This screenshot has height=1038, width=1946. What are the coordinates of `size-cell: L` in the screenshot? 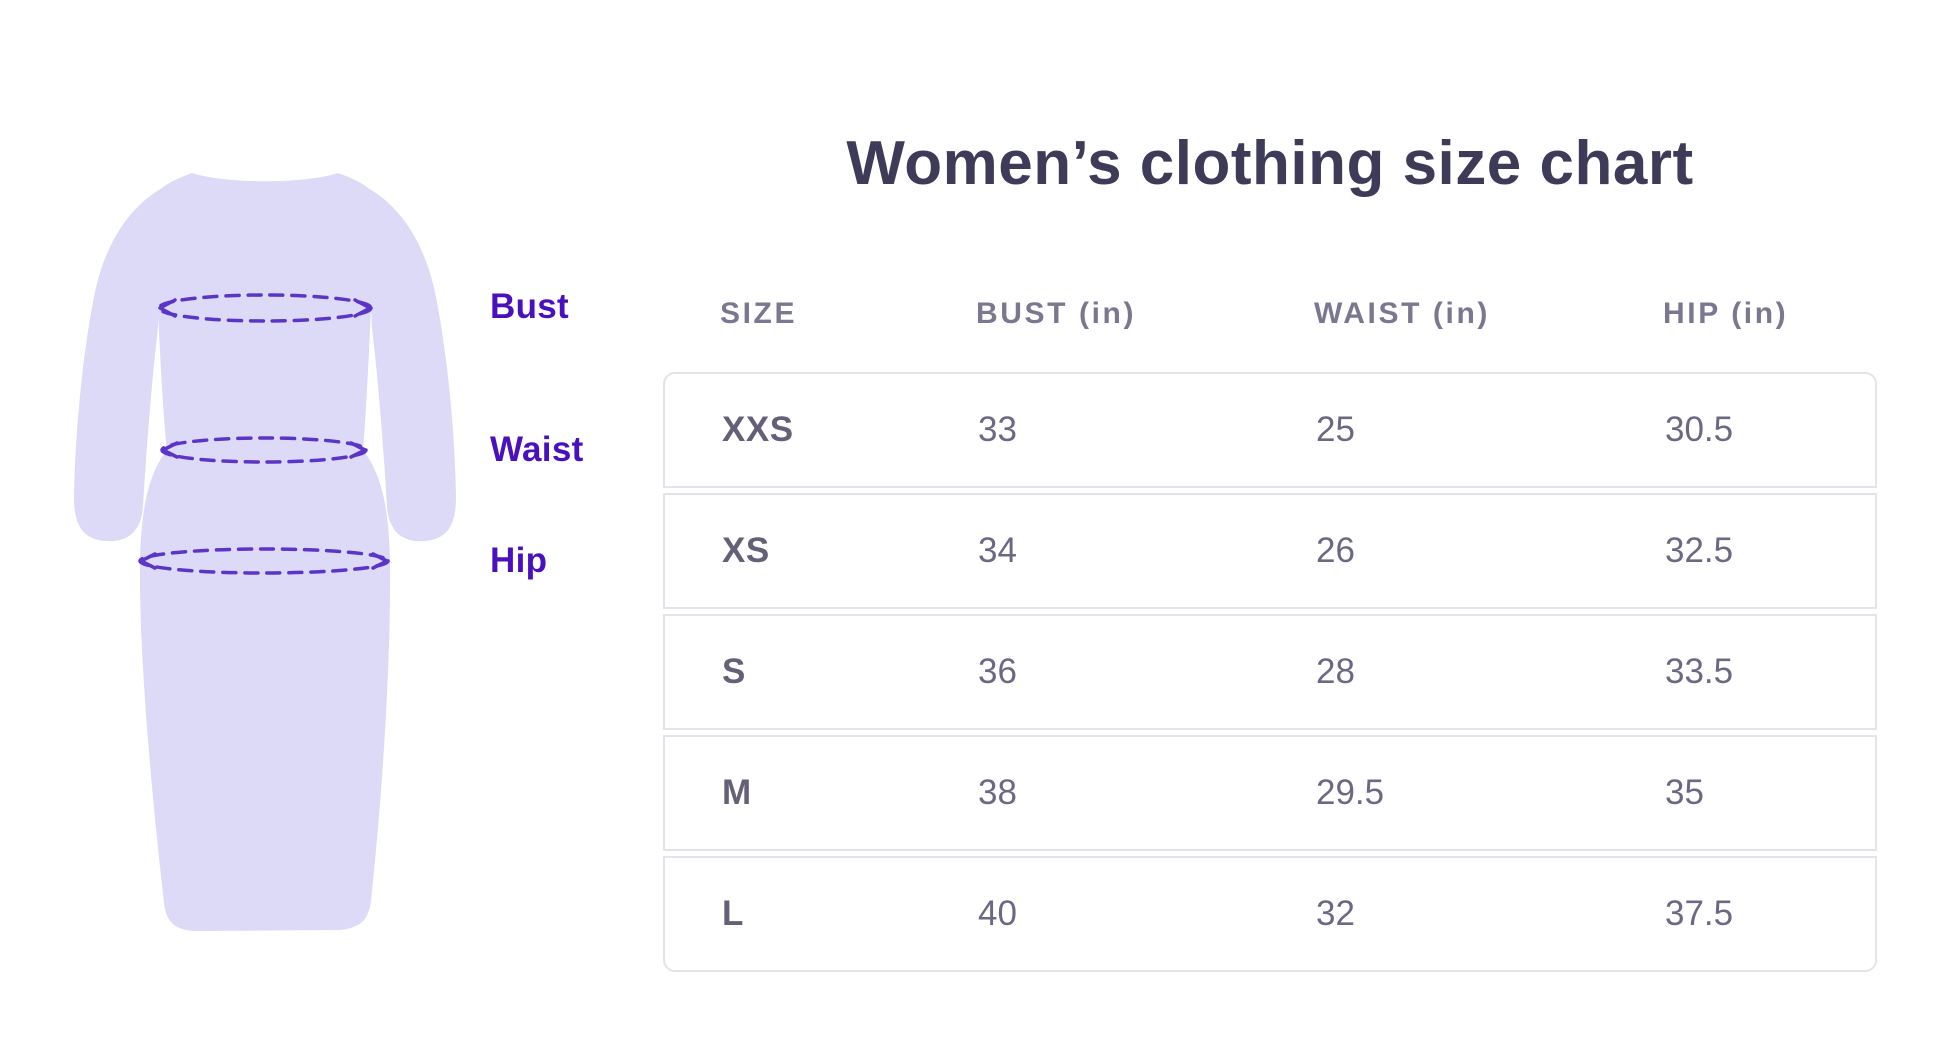 It's located at (733, 913).